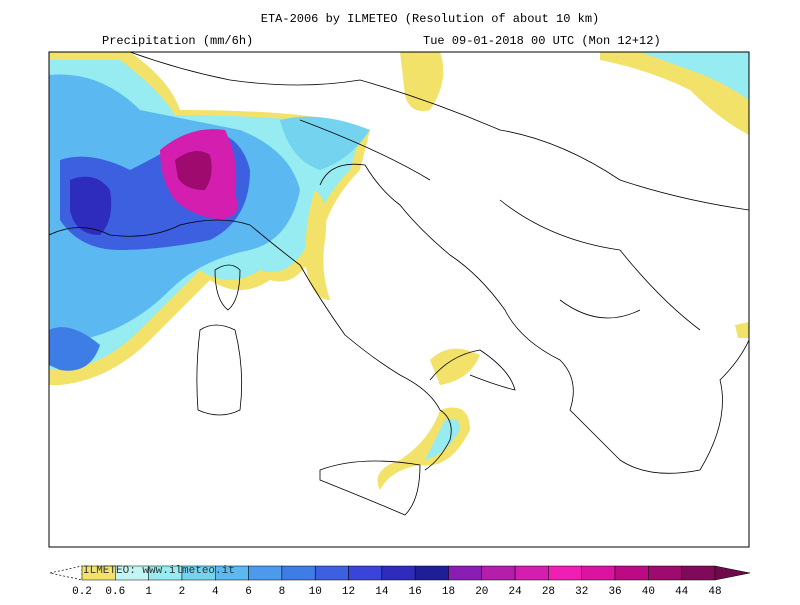  I want to click on colorbar-label: 0.6, so click(115, 592).